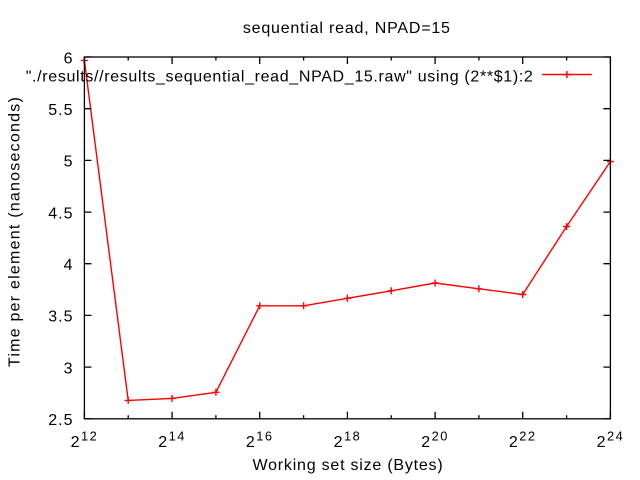  What do you see at coordinates (60, 317) in the screenshot?
I see `svg-text: 3.5` at bounding box center [60, 317].